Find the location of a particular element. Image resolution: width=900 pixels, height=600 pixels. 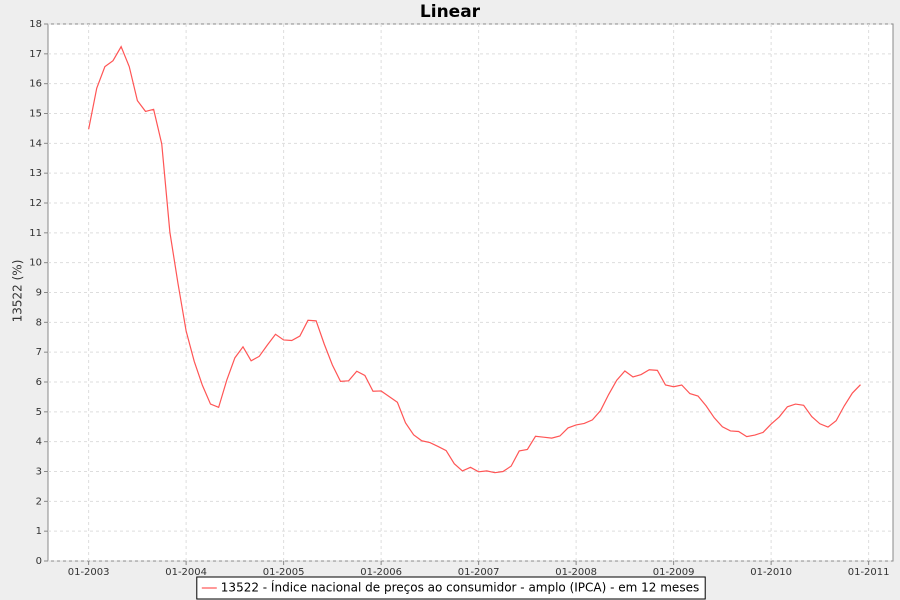

x-tick-label: 01-2009 is located at coordinates (674, 572).